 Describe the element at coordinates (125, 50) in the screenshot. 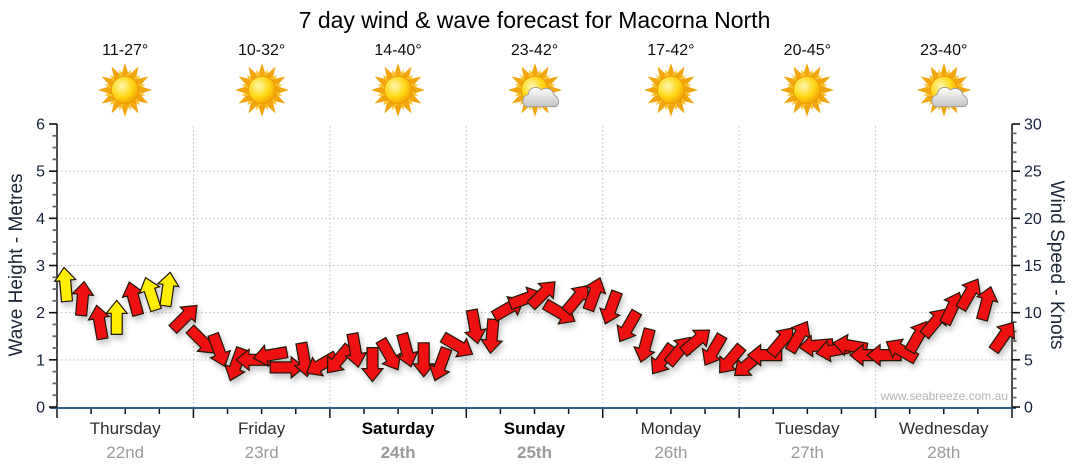

I see `temperature-range: 11-27°` at that location.